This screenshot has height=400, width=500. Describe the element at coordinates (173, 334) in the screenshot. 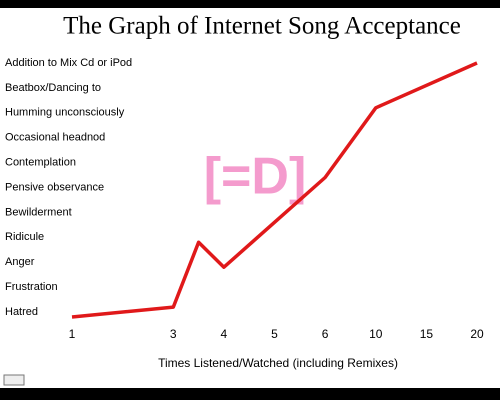

I see `x-tick-label: 3` at that location.